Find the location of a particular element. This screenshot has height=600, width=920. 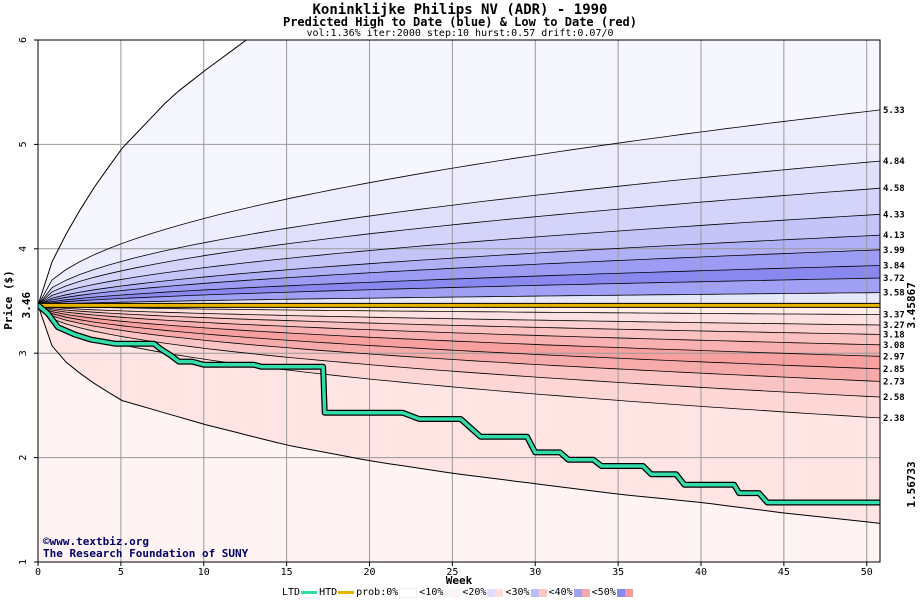

credit-org: The Research Foundation of SUNY is located at coordinates (146, 553).